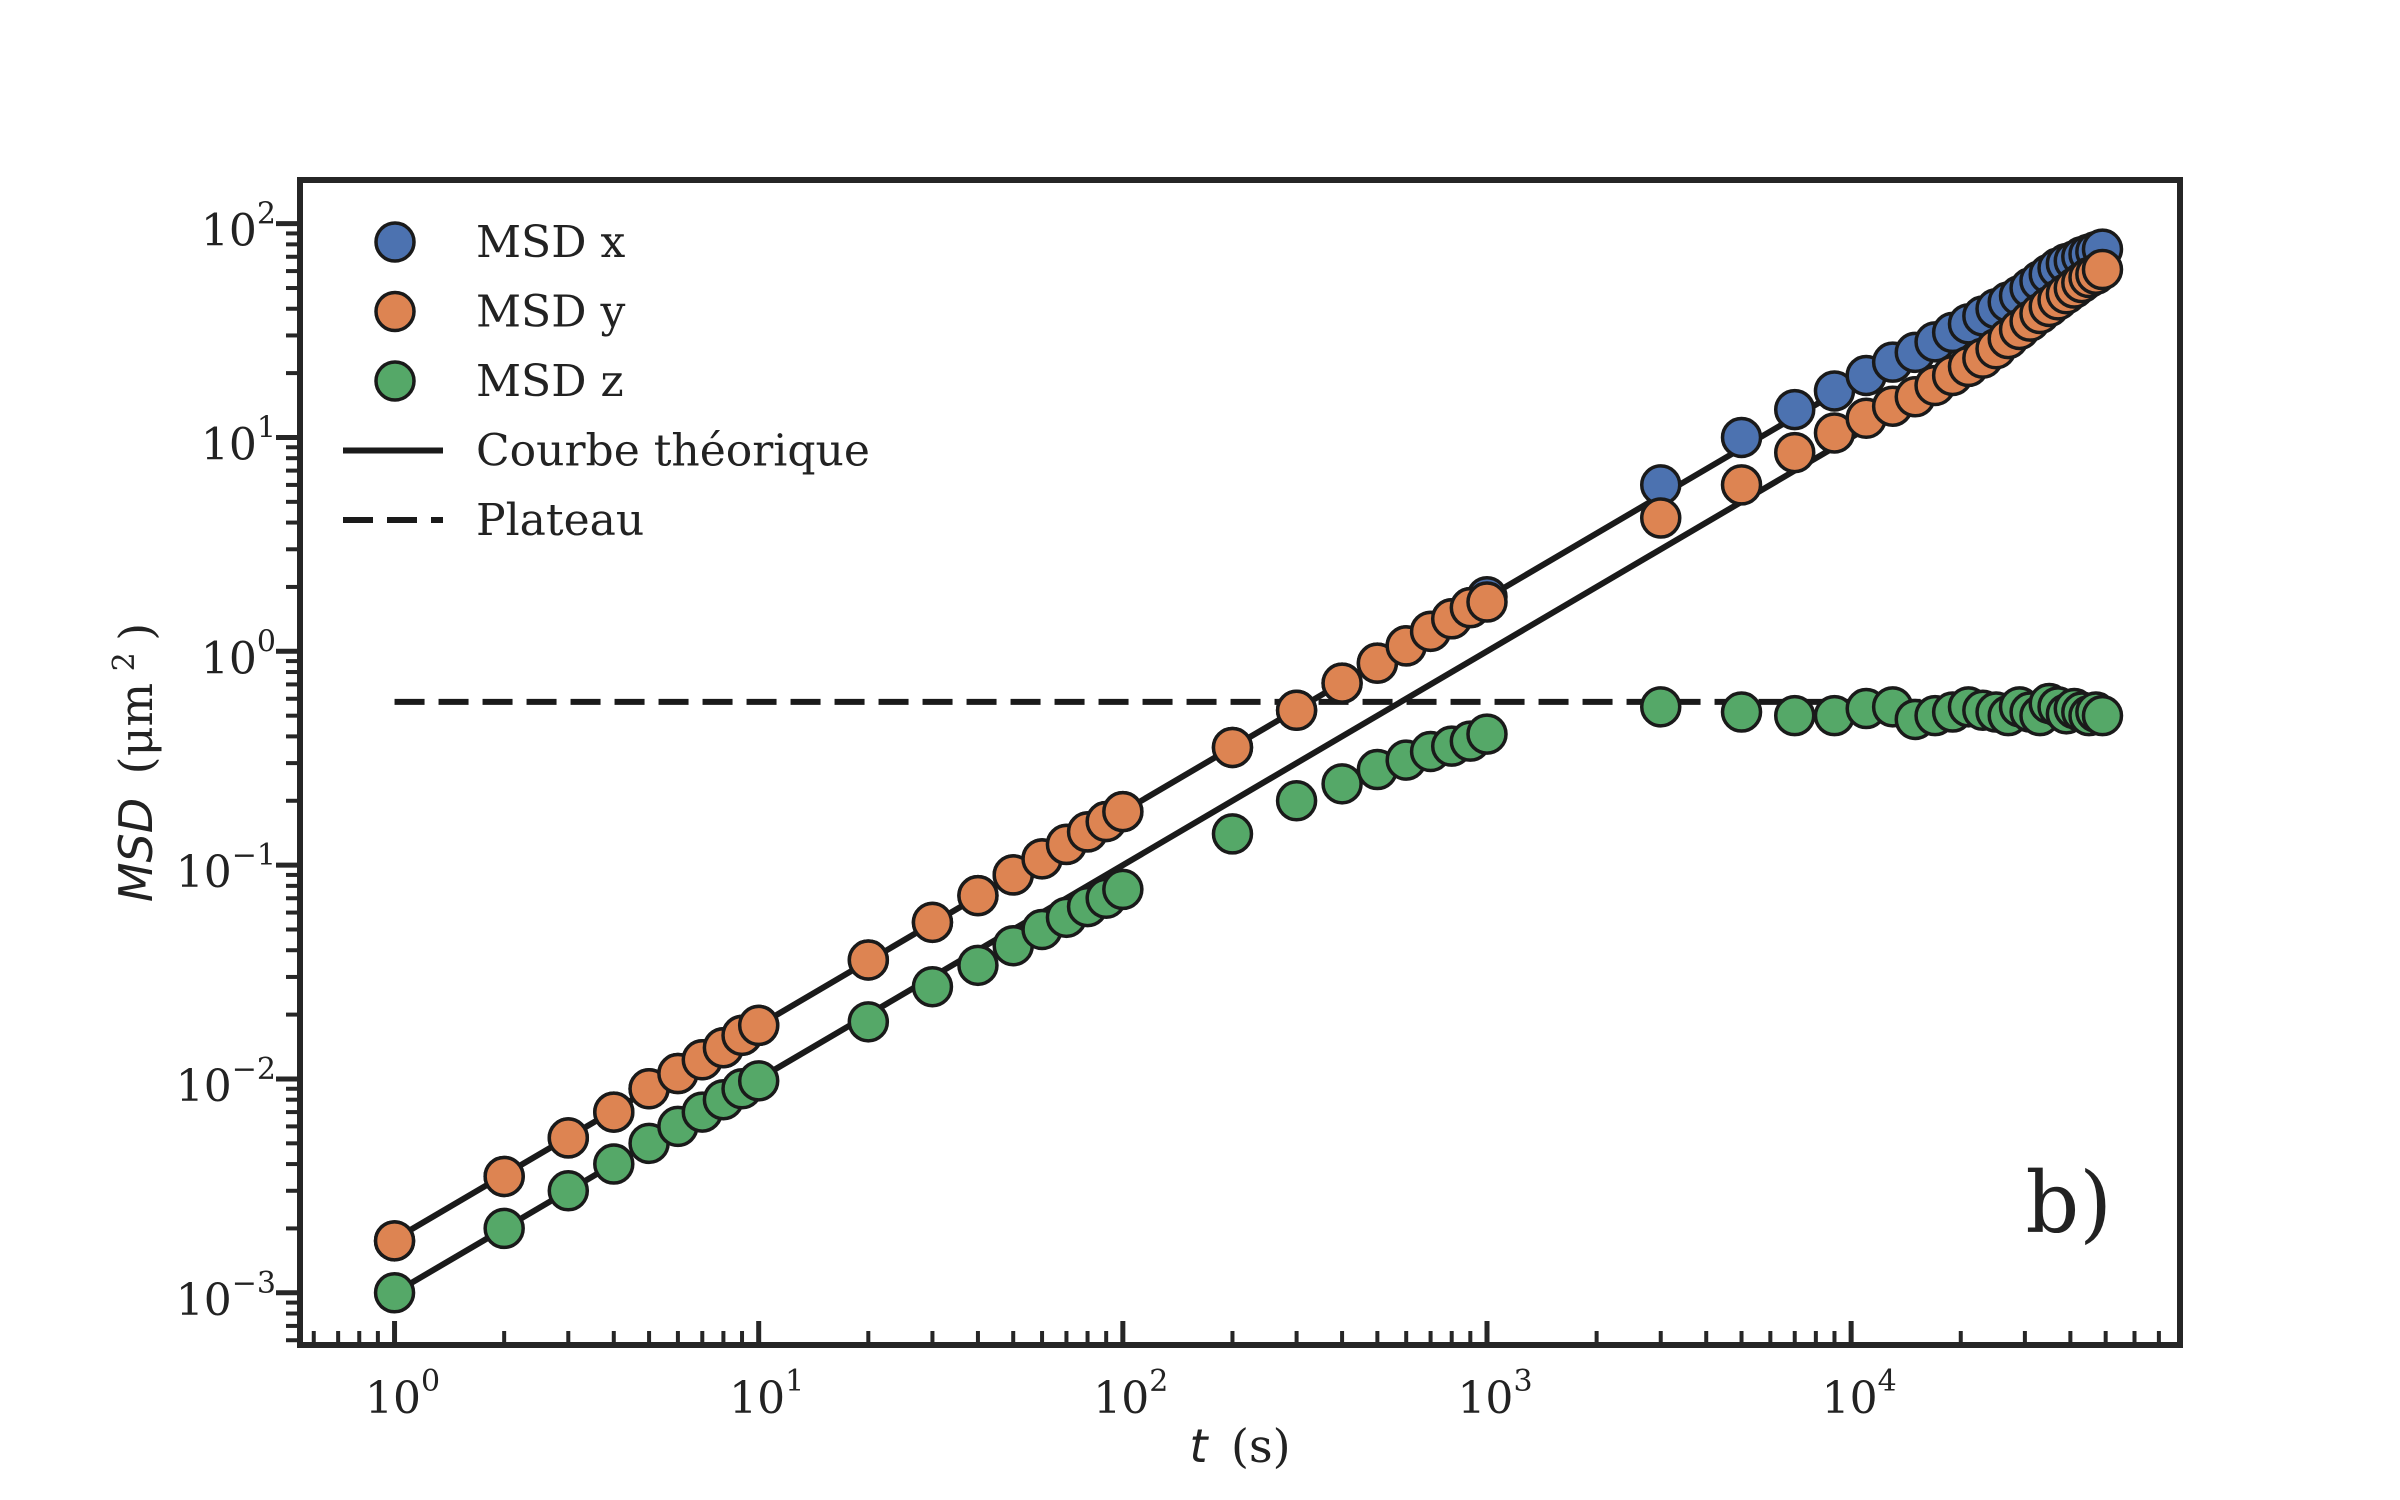  Describe the element at coordinates (560, 520) in the screenshot. I see `legend-label: Plateau` at that location.